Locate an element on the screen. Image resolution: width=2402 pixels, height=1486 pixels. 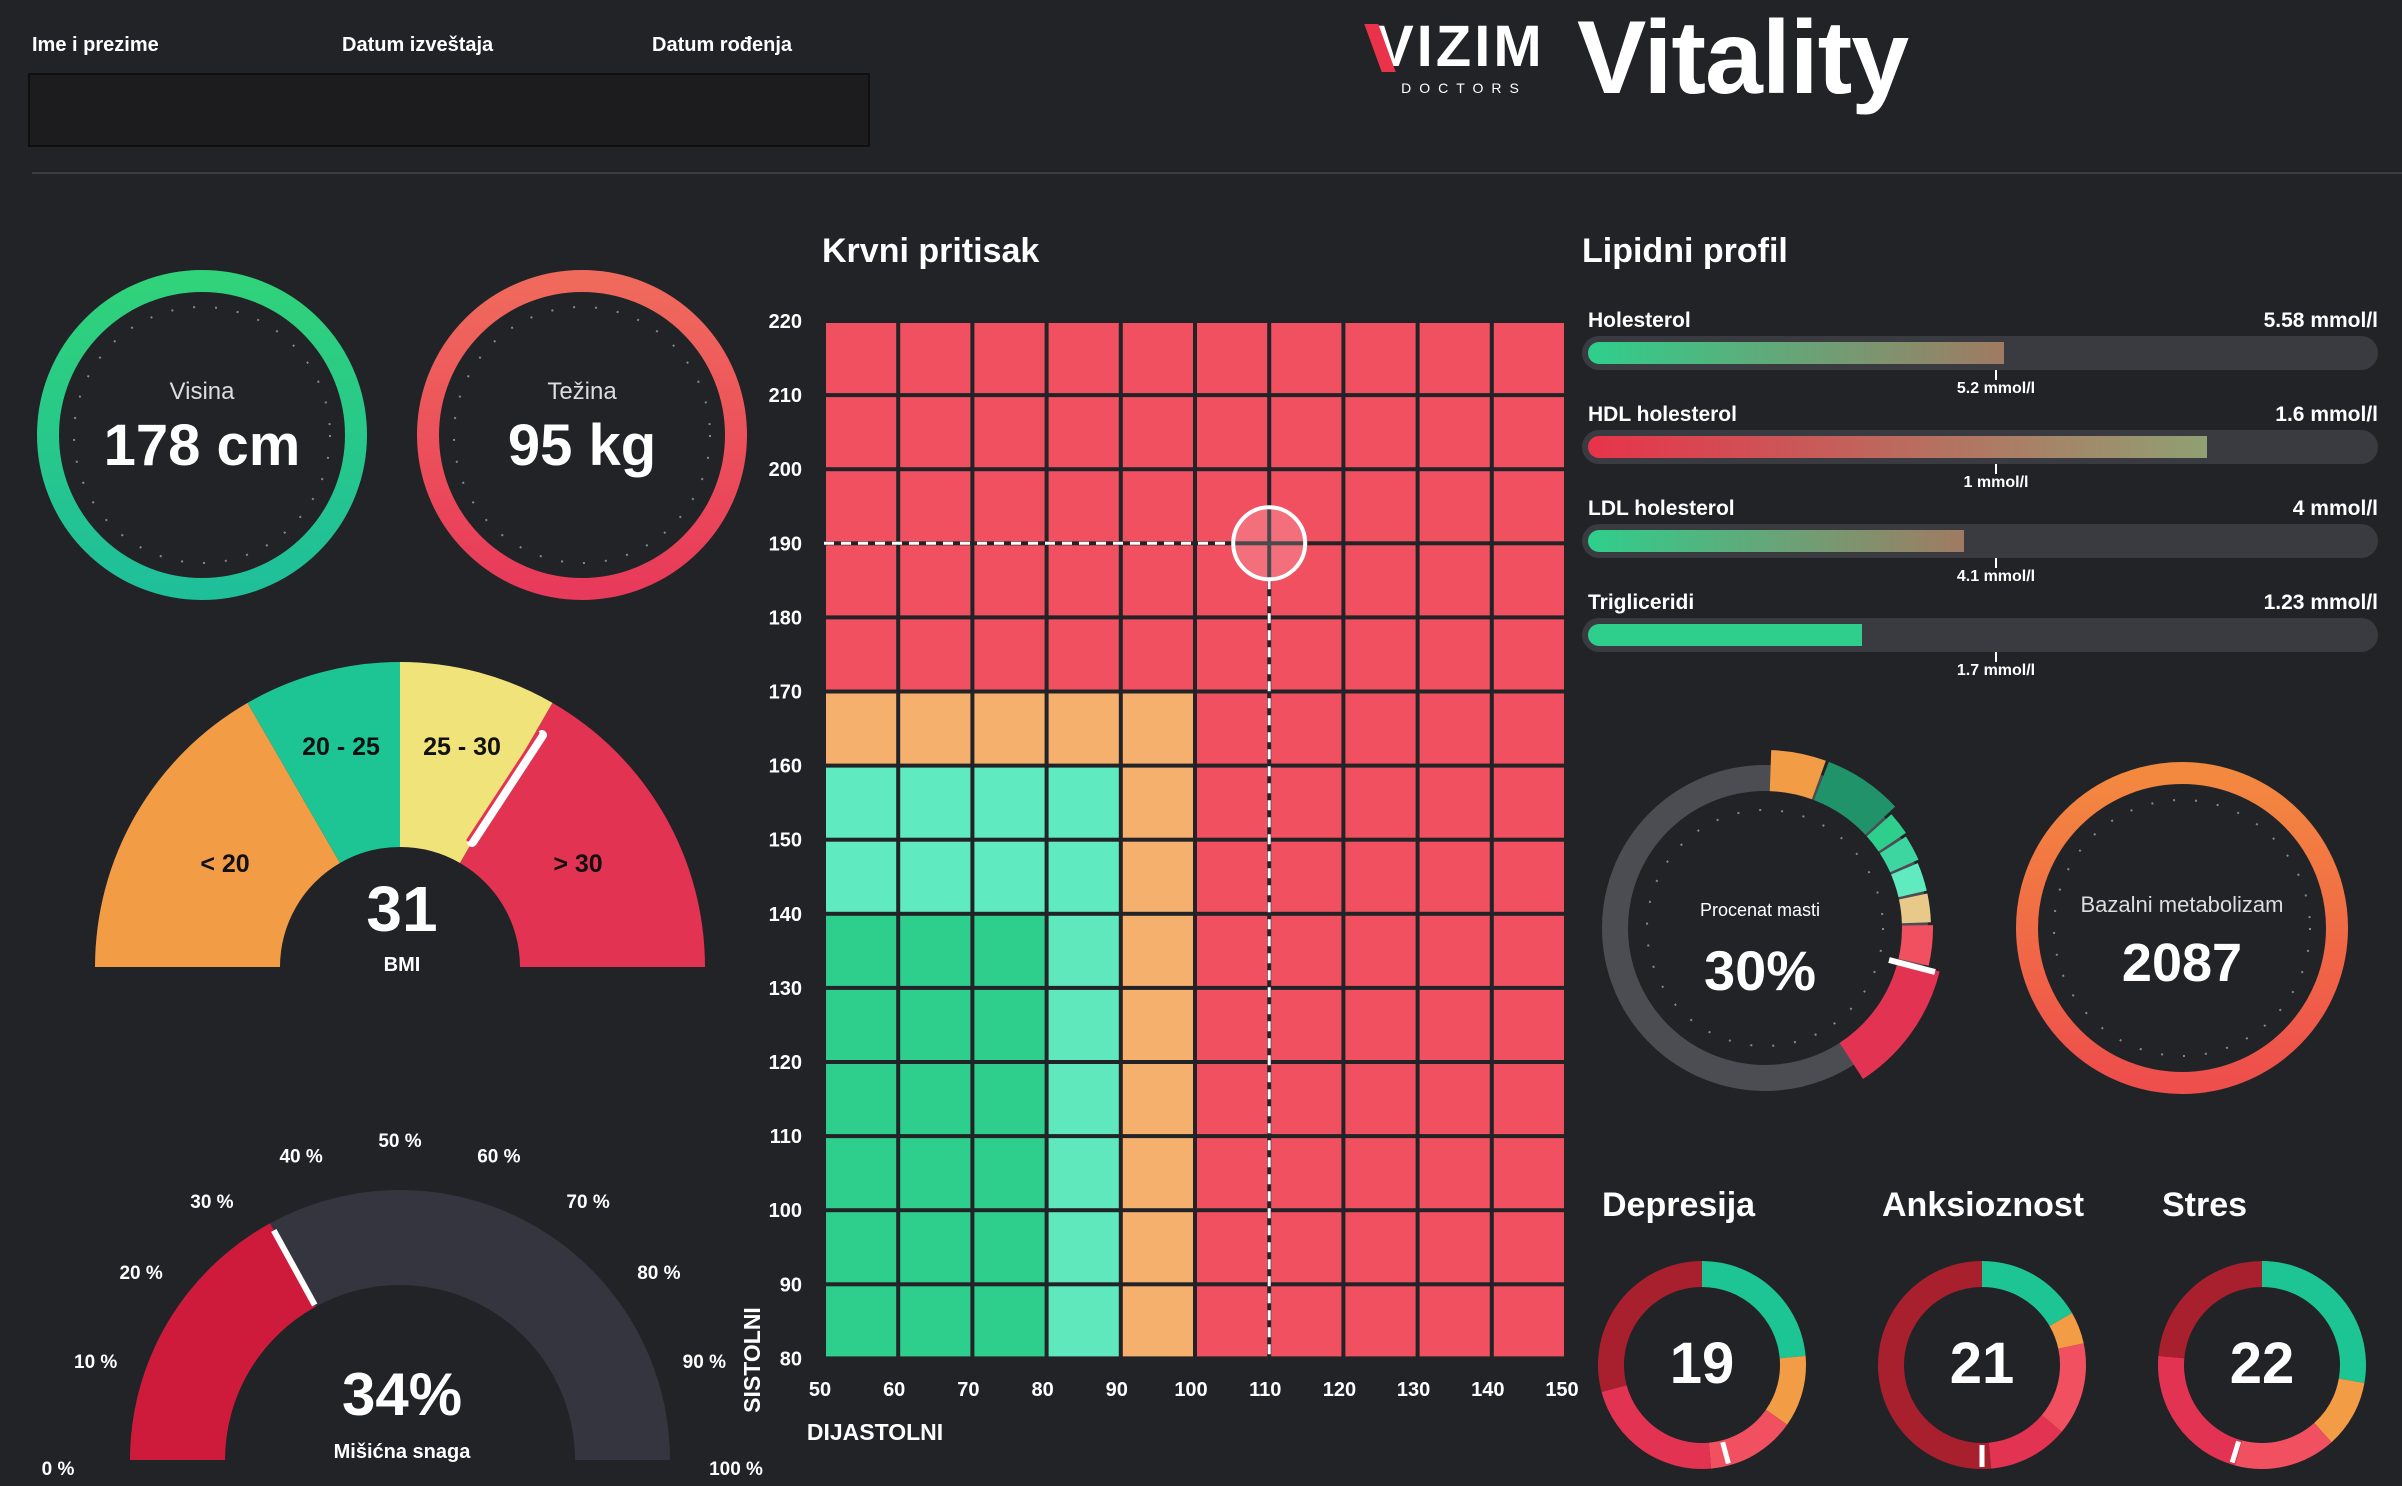
lipid-item-ref: 4.1 mmol/l is located at coordinates (1996, 576).